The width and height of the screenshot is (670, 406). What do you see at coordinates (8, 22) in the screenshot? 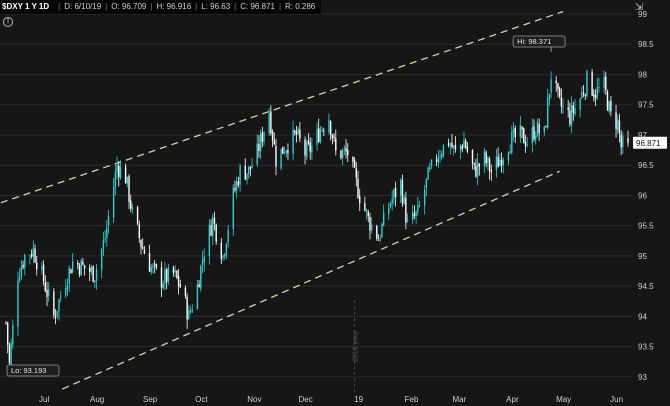
I see `info-icon: !` at bounding box center [8, 22].